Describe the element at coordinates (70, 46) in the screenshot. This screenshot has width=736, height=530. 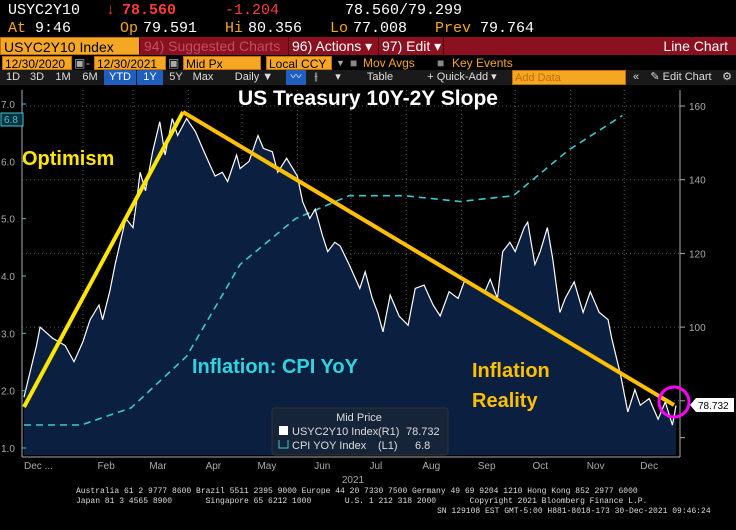
I see `security-field: USYC2Y10 Index` at that location.